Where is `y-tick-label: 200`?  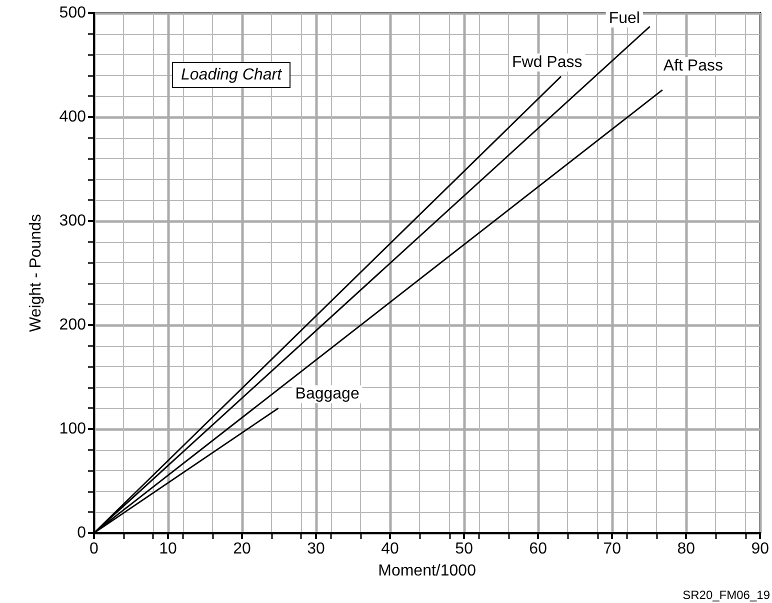 y-tick-label: 200 is located at coordinates (72, 325).